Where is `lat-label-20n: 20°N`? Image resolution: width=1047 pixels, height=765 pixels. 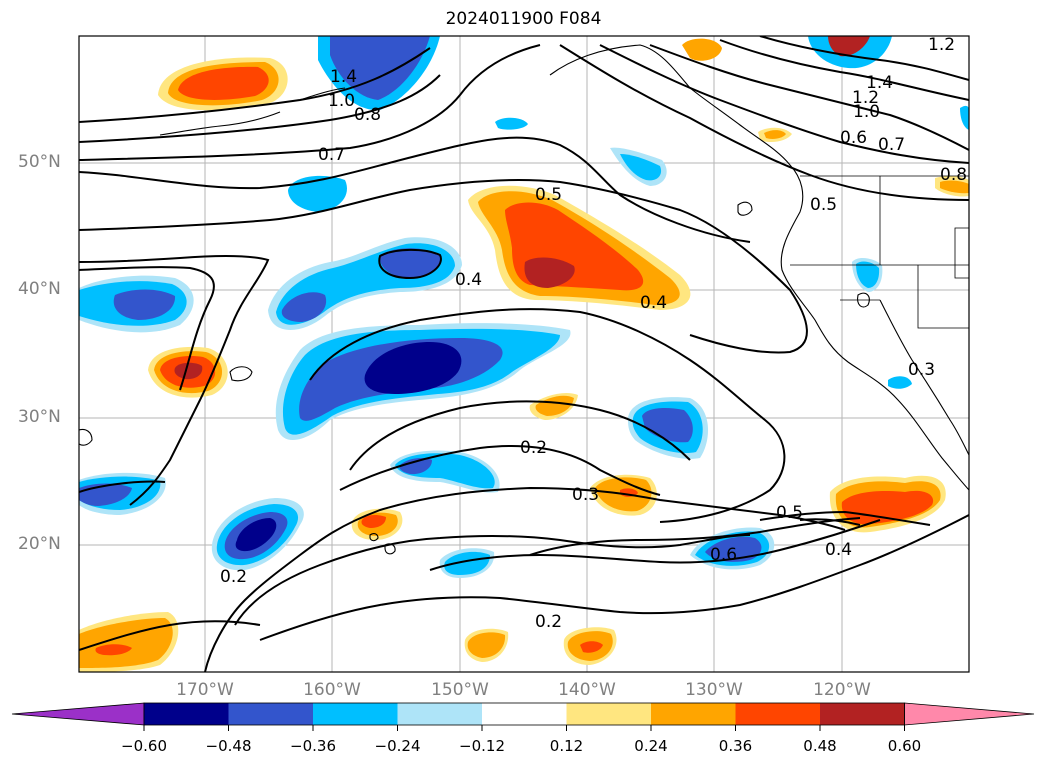
lat-label-20n: 20°N is located at coordinates (39, 544).